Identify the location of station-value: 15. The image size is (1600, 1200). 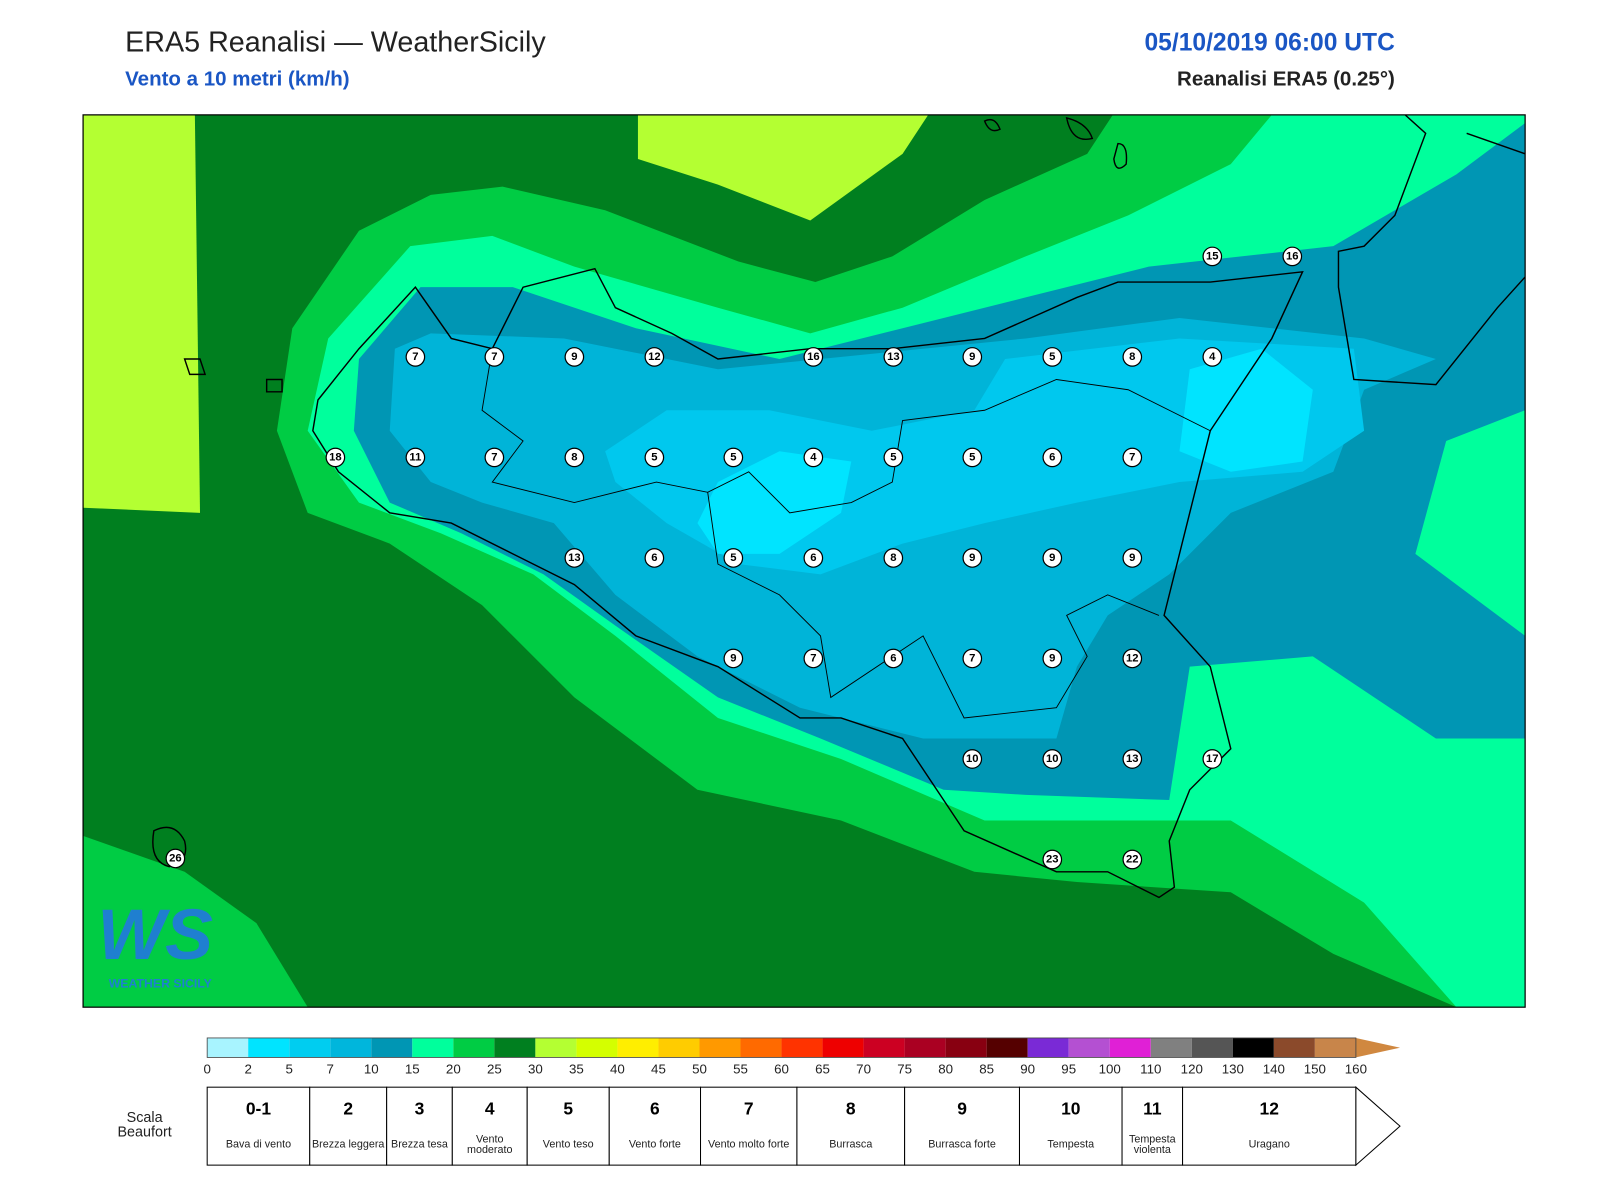
(1212, 256).